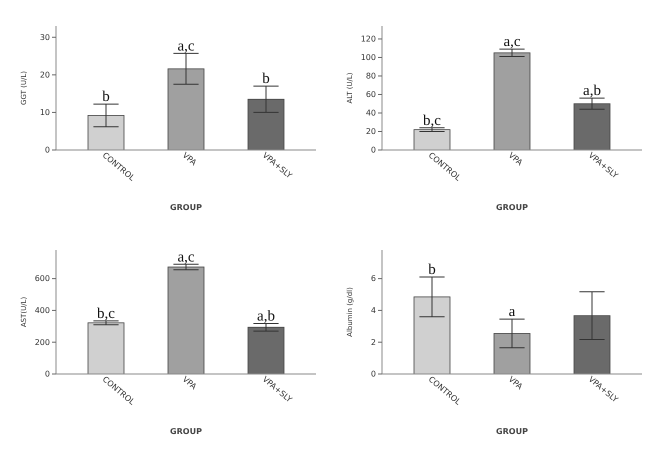 The width and height of the screenshot is (660, 457). I want to click on y-tick-label: 2, so click(373, 342).